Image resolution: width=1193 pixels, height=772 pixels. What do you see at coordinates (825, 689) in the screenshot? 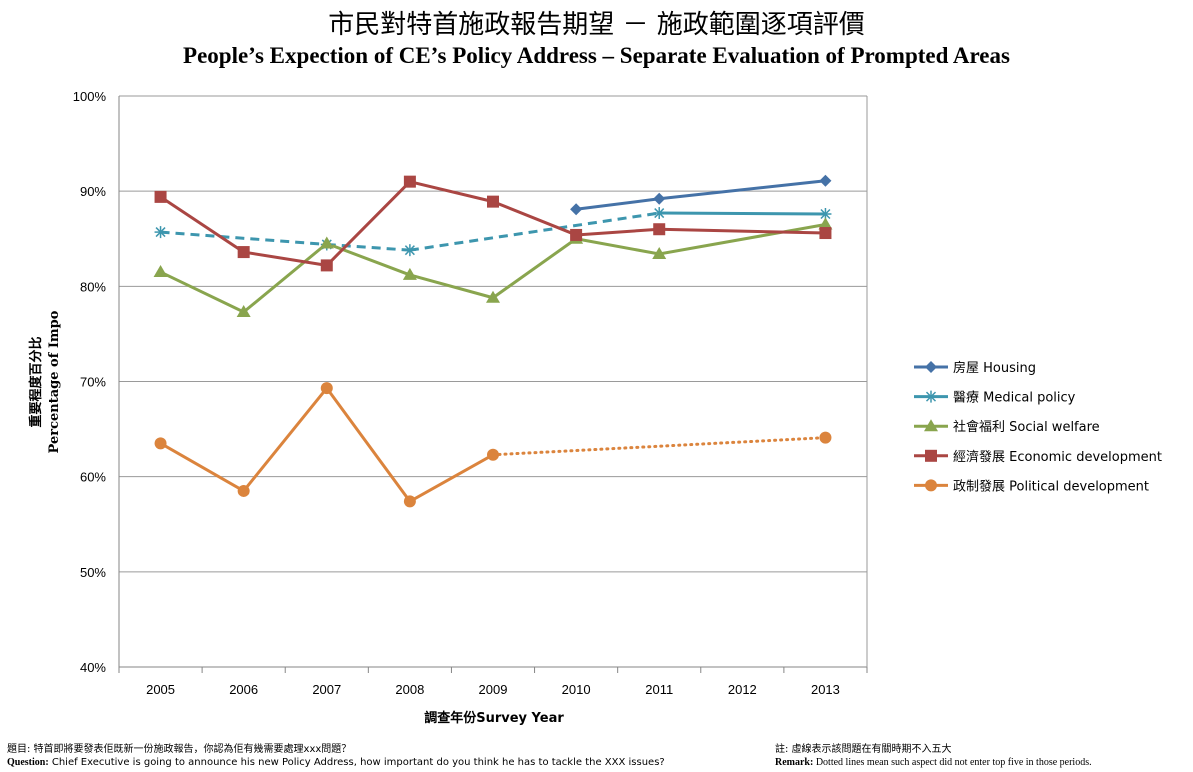
I see `x-tick-label: 2013` at bounding box center [825, 689].